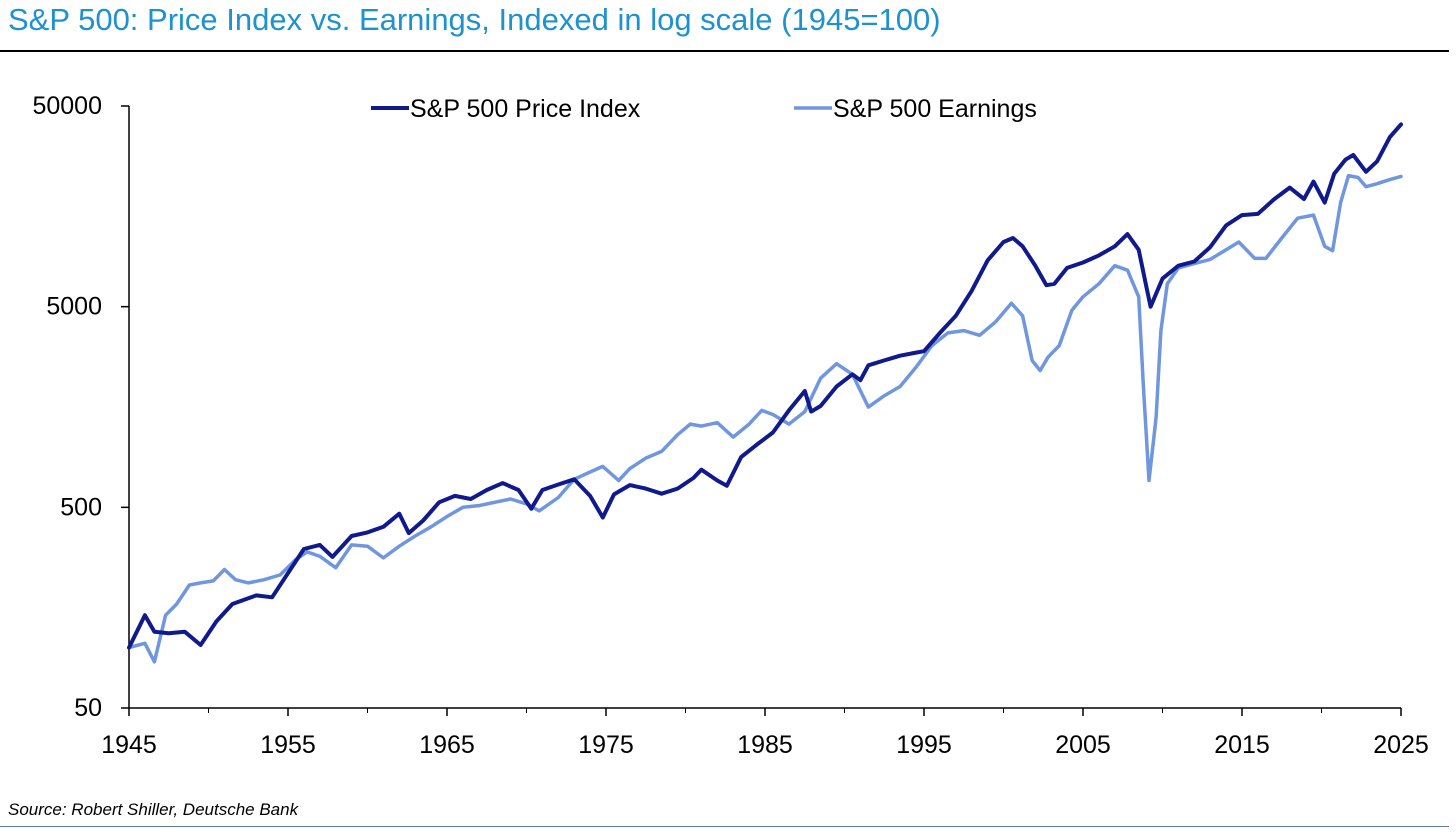 Image resolution: width=1456 pixels, height=835 pixels. Describe the element at coordinates (606, 745) in the screenshot. I see `x-tick-label: 1975` at that location.